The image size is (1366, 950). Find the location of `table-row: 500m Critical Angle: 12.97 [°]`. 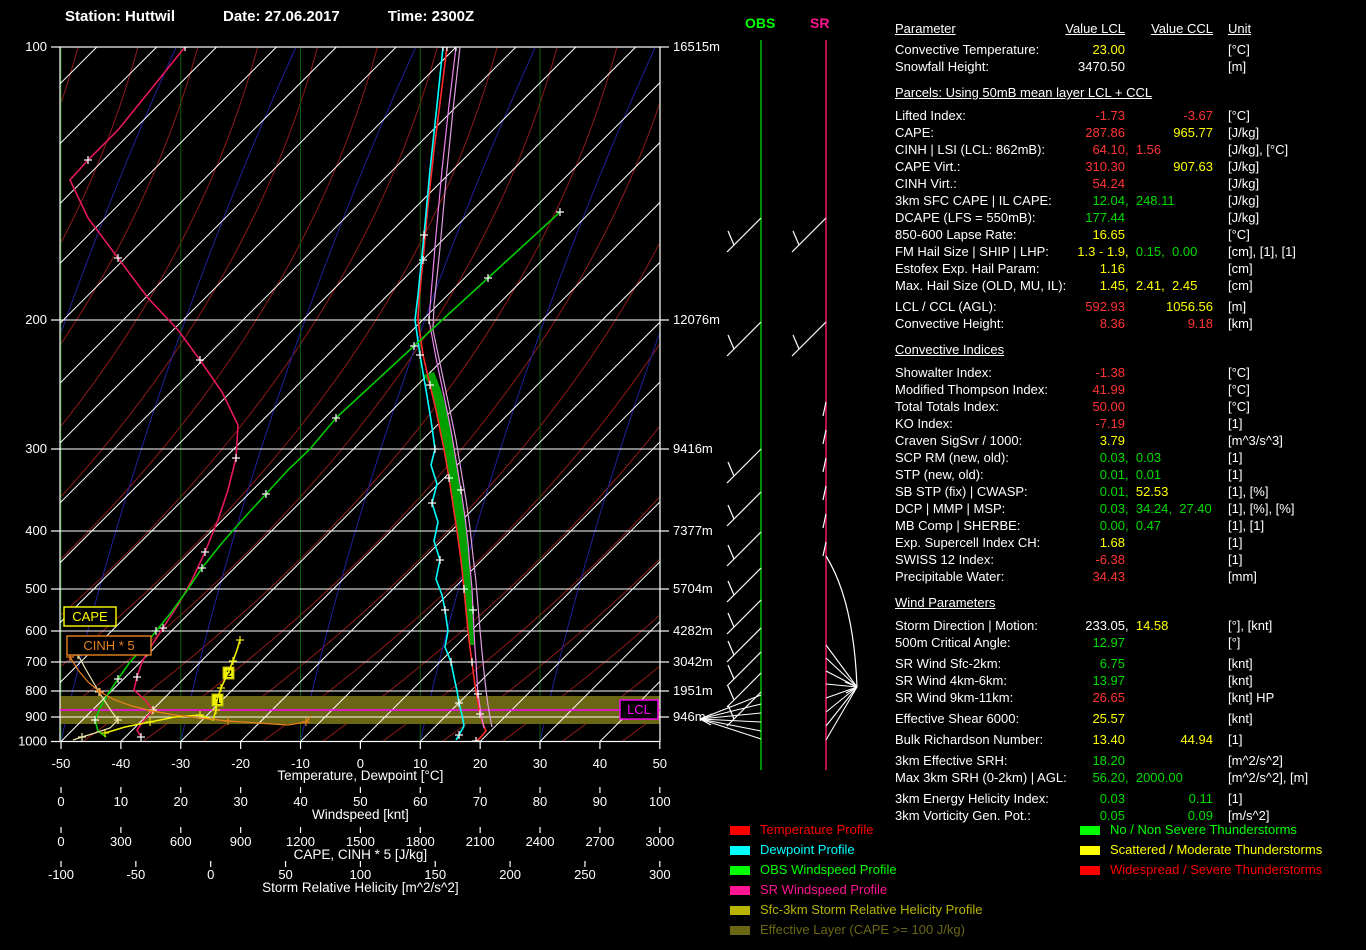

table-row: 500m Critical Angle: 12.97 [°] is located at coordinates (1130, 642).